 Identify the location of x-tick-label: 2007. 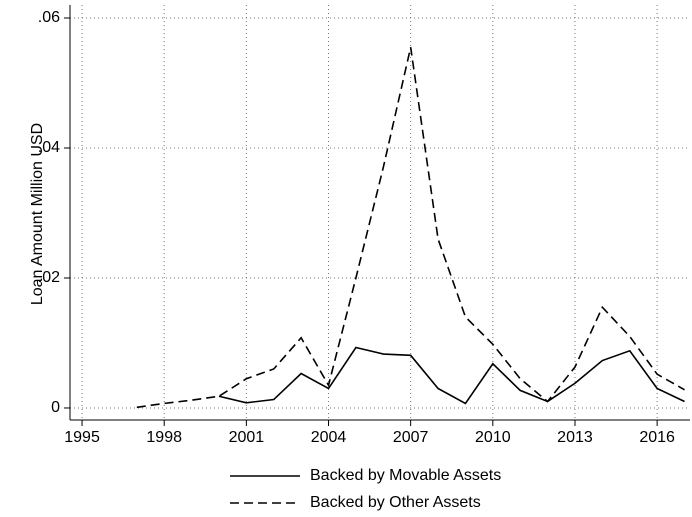
(411, 437).